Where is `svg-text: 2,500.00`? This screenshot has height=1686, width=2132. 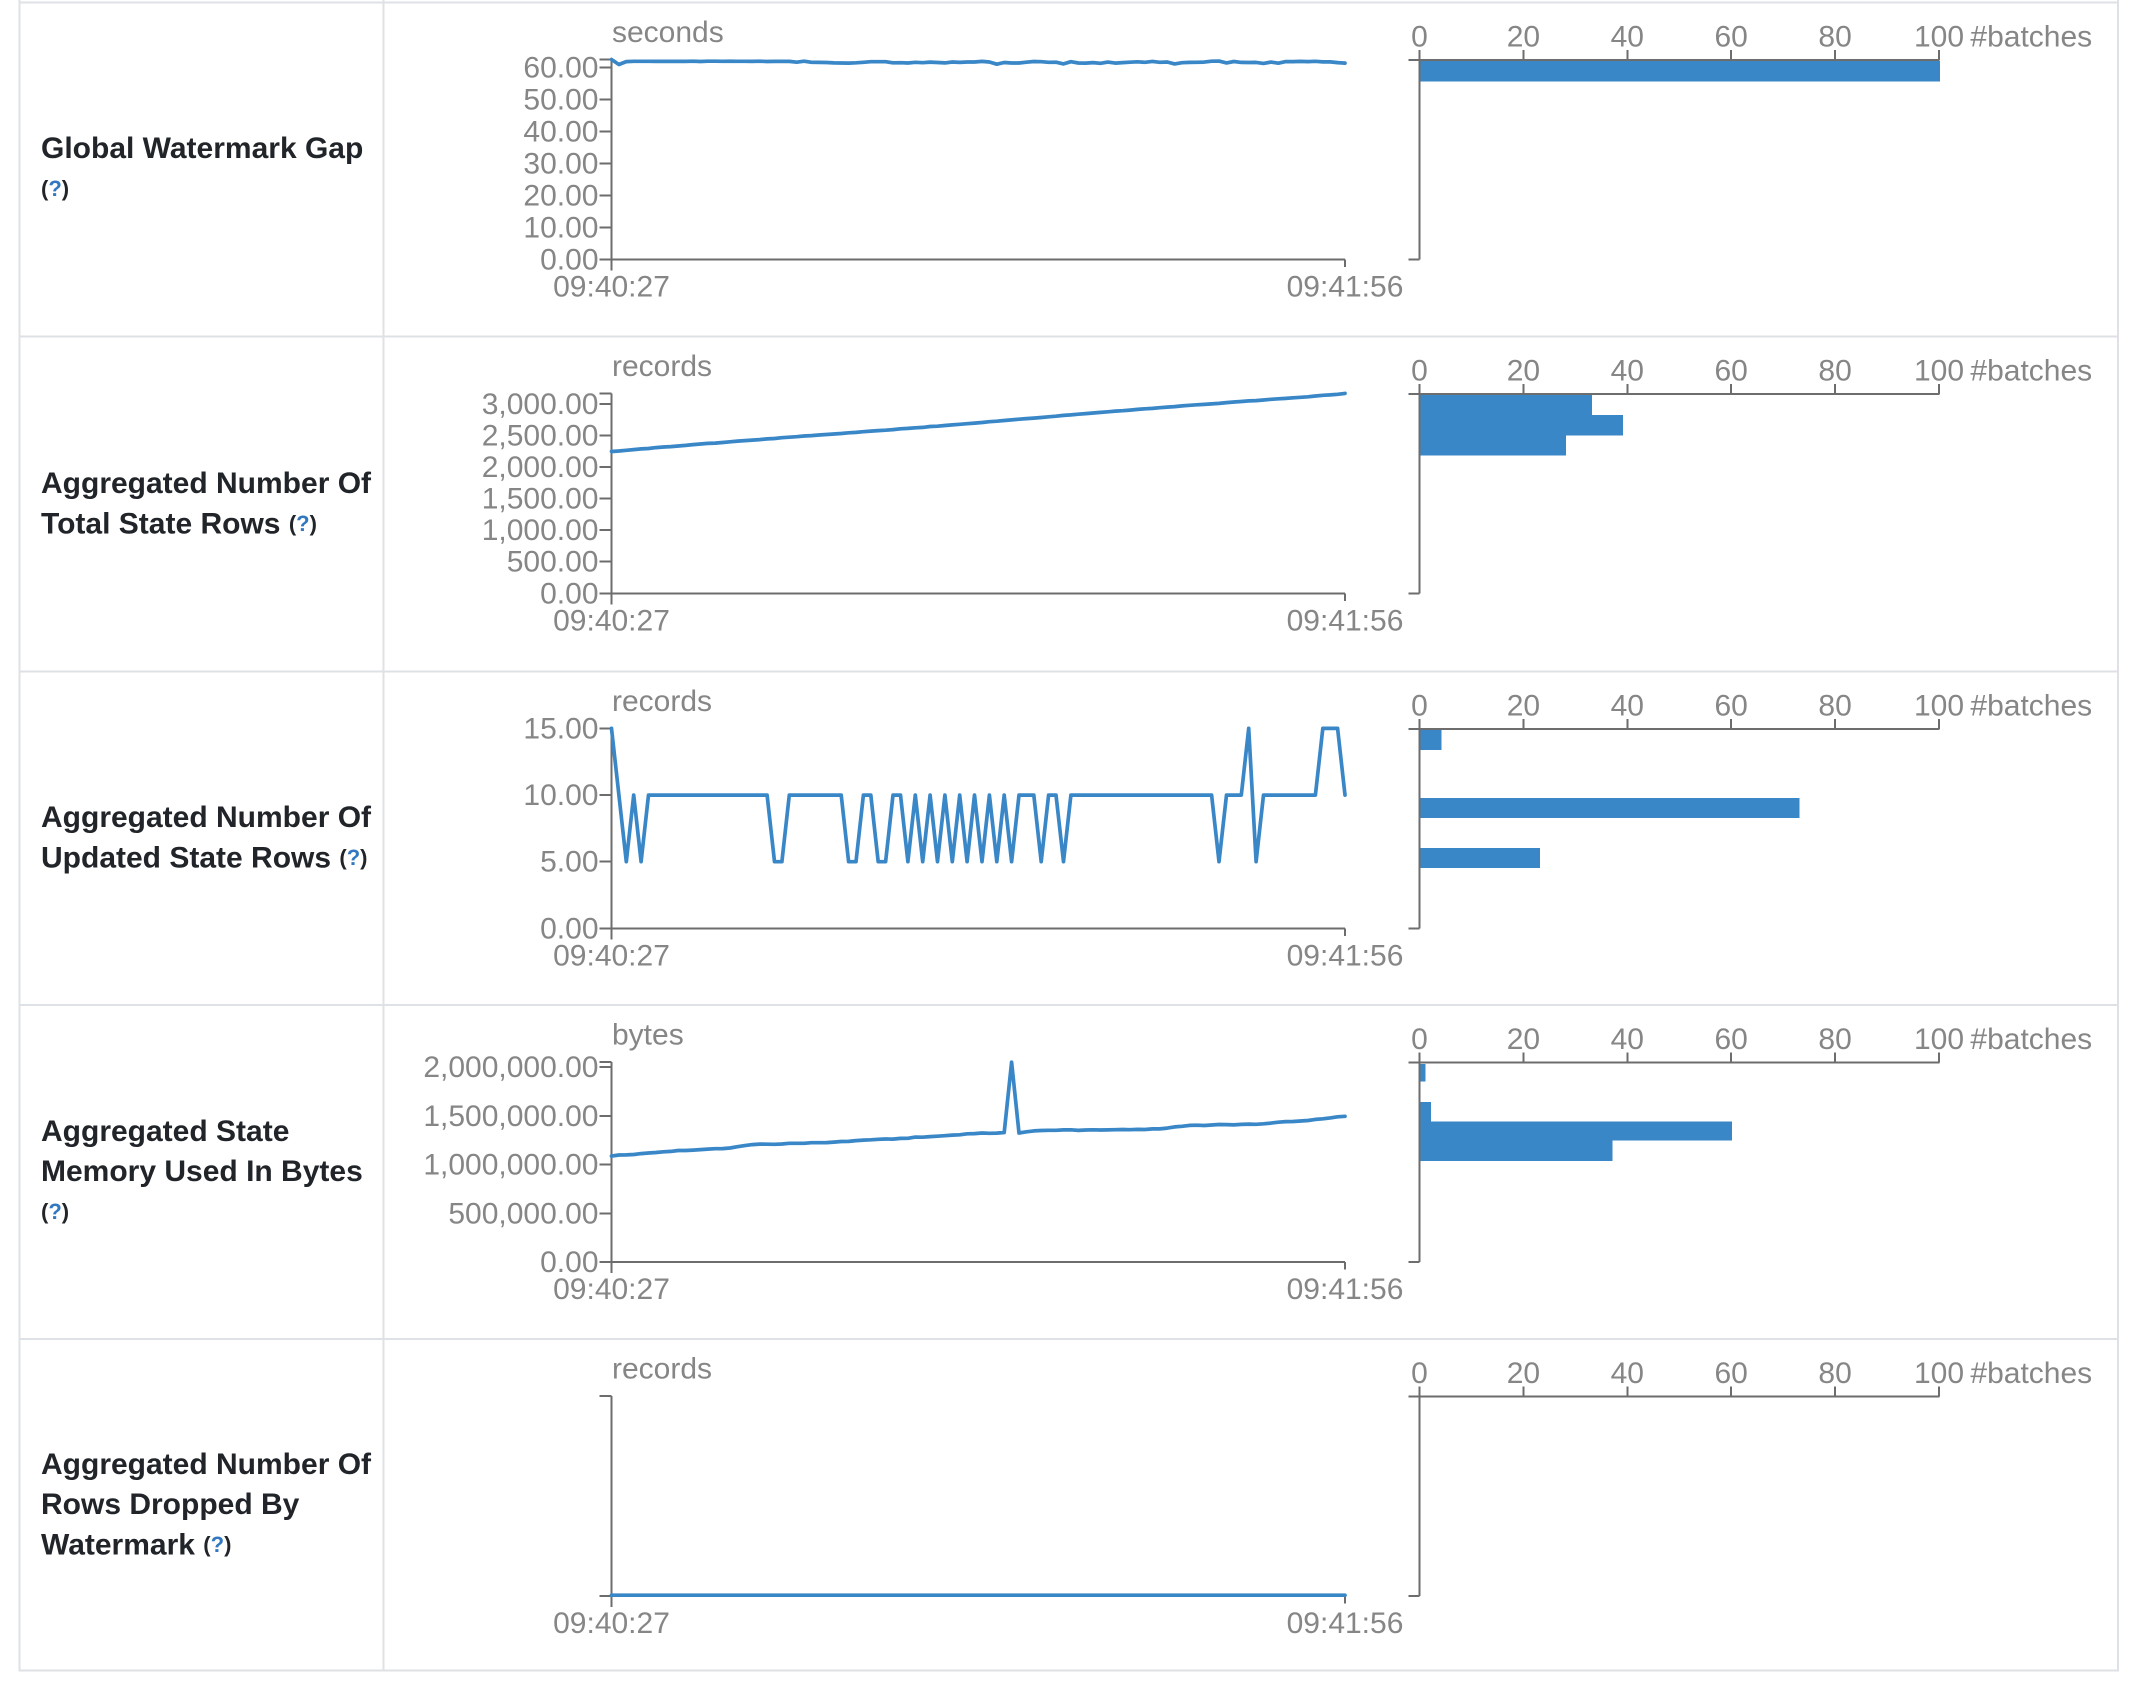 svg-text: 2,500.00 is located at coordinates (540, 435).